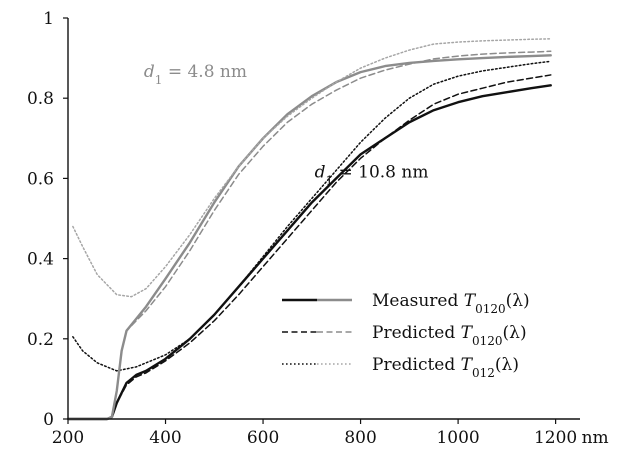 The height and width of the screenshot is (455, 620). What do you see at coordinates (40, 179) in the screenshot?
I see `y-tick-label: 0.6` at bounding box center [40, 179].